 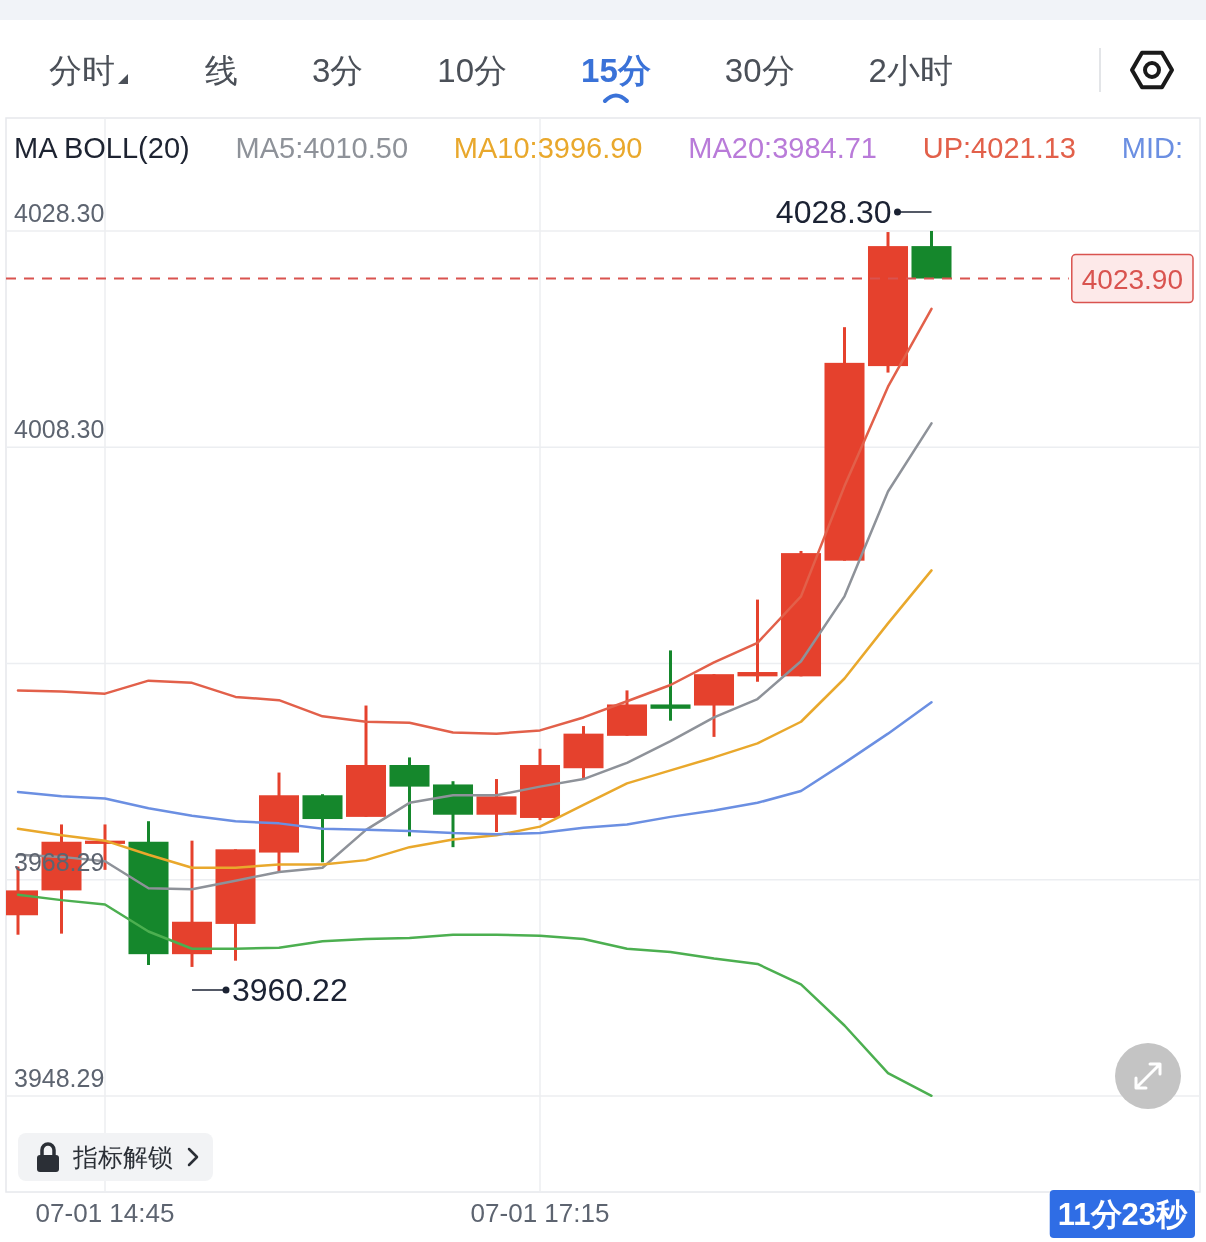 I want to click on annotation: 指标解锁, so click(x=122, y=1157).